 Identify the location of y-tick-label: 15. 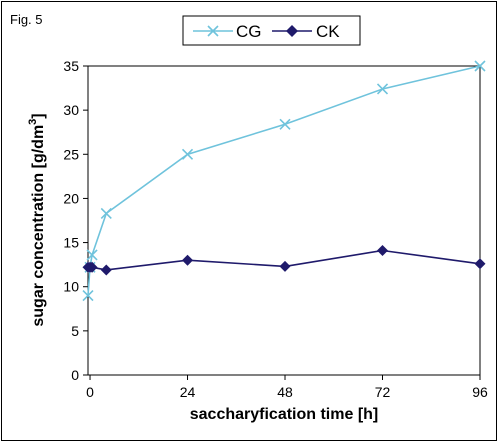
(71, 243).